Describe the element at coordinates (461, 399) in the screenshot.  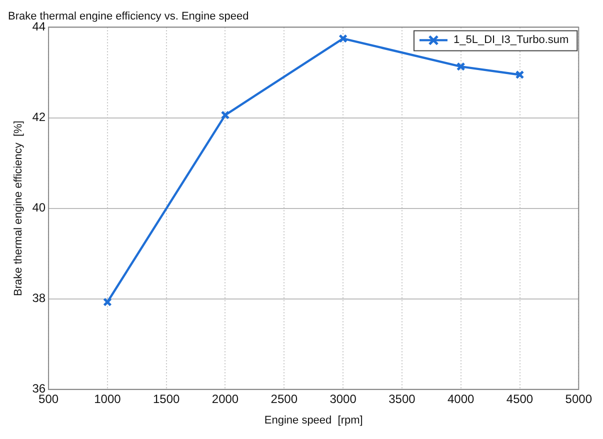
I see `x-tick-label: 4000` at that location.